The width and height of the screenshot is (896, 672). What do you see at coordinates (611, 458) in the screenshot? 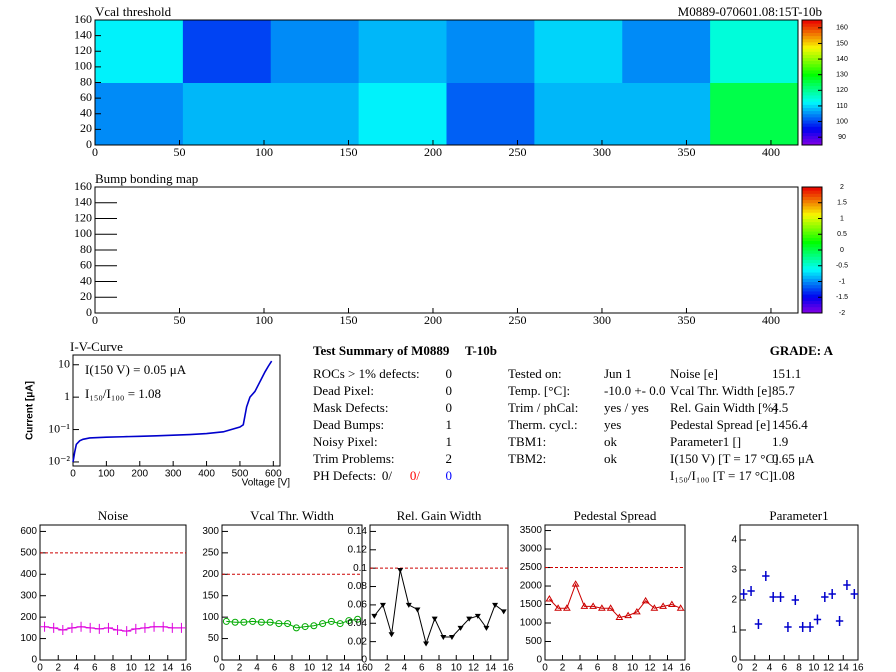
I see `summary-value: ok` at bounding box center [611, 458].